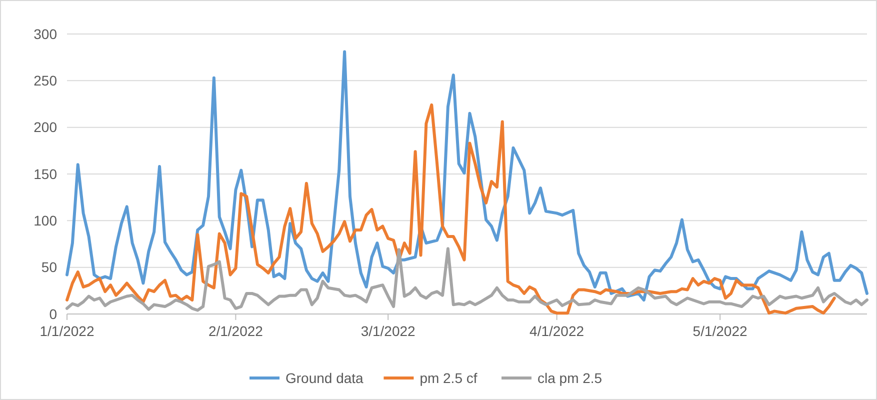 The image size is (877, 400). Describe the element at coordinates (467, 279) in the screenshot. I see `line-series` at that location.